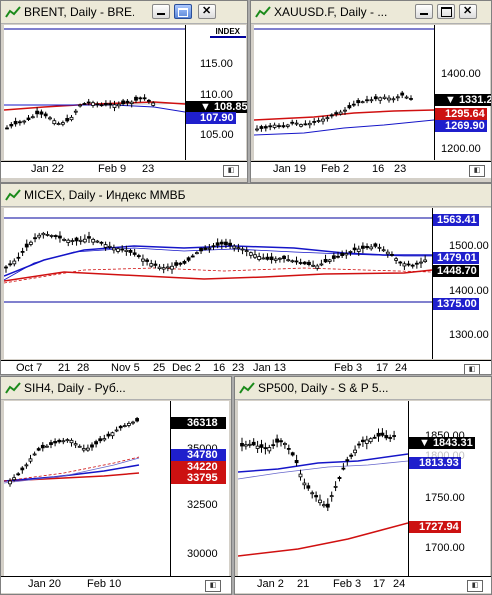 This screenshot has height=595, width=492. What do you see at coordinates (216, 107) in the screenshot?
I see `brent-last-price-tag: ▼ 108.85` at bounding box center [216, 107].